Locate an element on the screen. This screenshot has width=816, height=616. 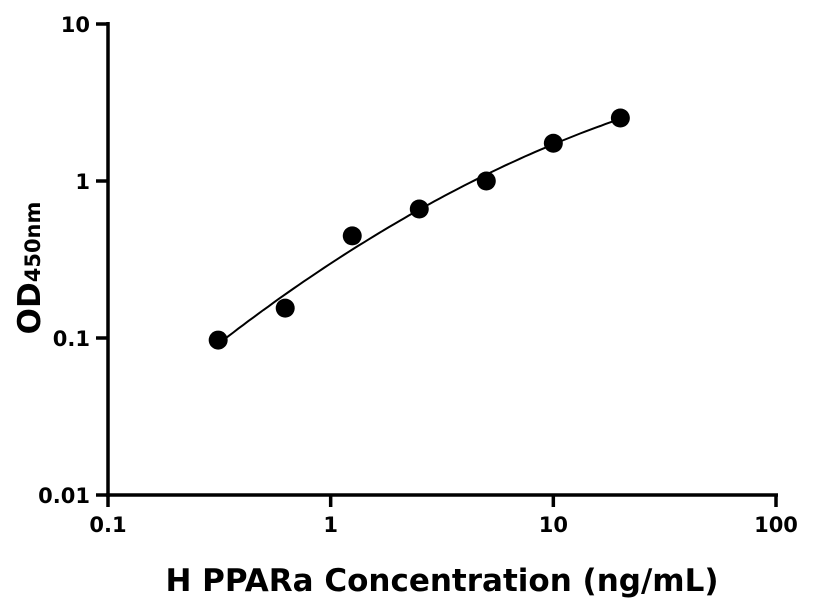
y-axis-label-subscript: 450nm is located at coordinates (33, 242).